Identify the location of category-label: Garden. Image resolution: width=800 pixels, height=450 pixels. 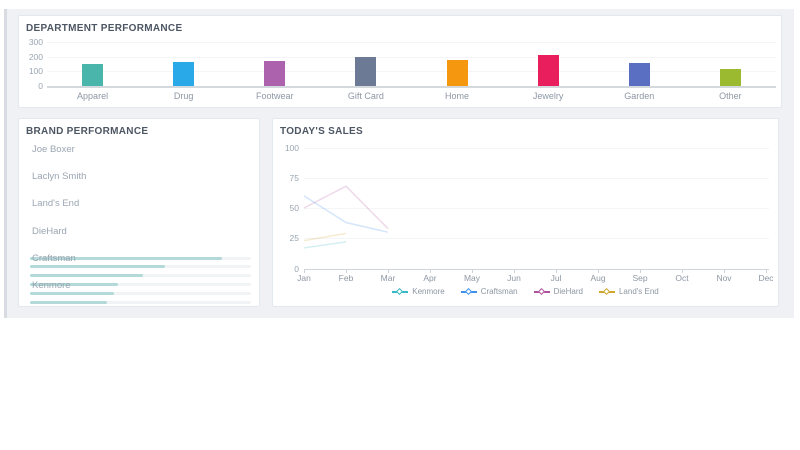
(639, 96).